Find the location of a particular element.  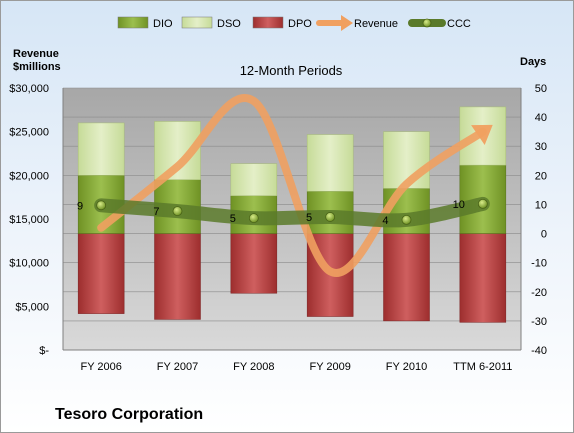

ccc-data-label: 7 is located at coordinates (156, 212).